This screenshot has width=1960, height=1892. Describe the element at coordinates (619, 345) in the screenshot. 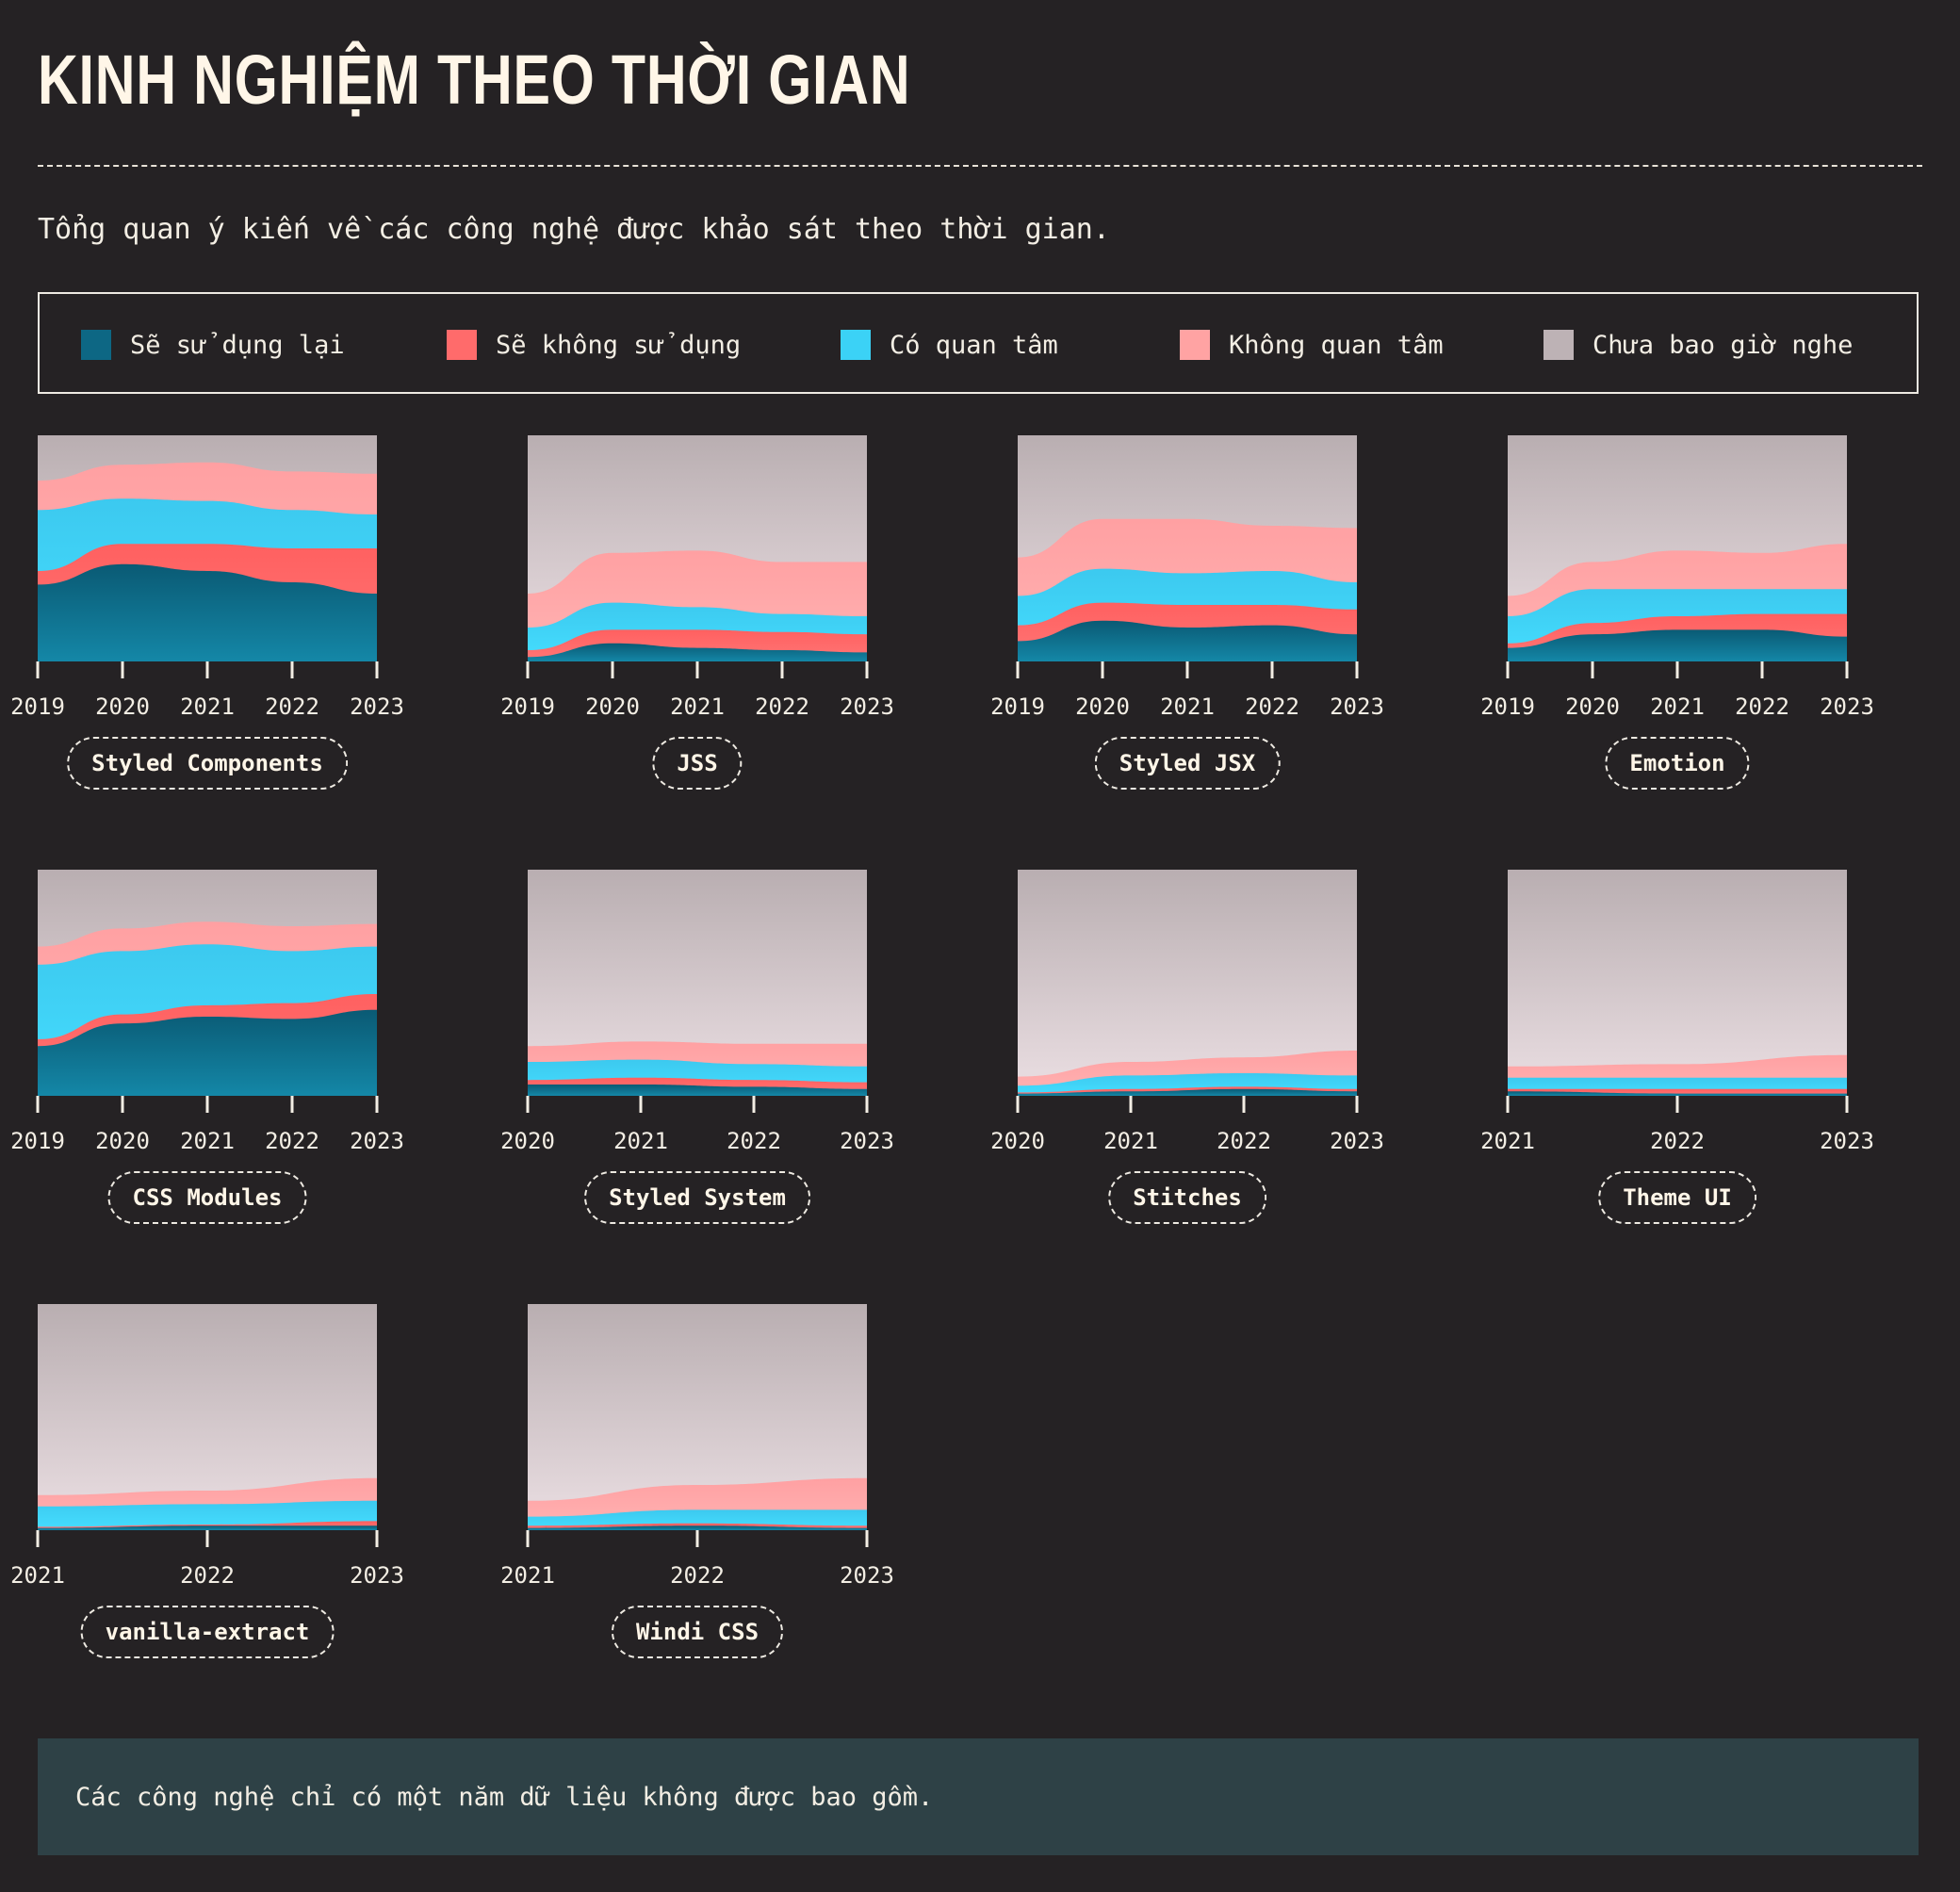

I see `legend-label: Sẽ không sử dụng` at that location.